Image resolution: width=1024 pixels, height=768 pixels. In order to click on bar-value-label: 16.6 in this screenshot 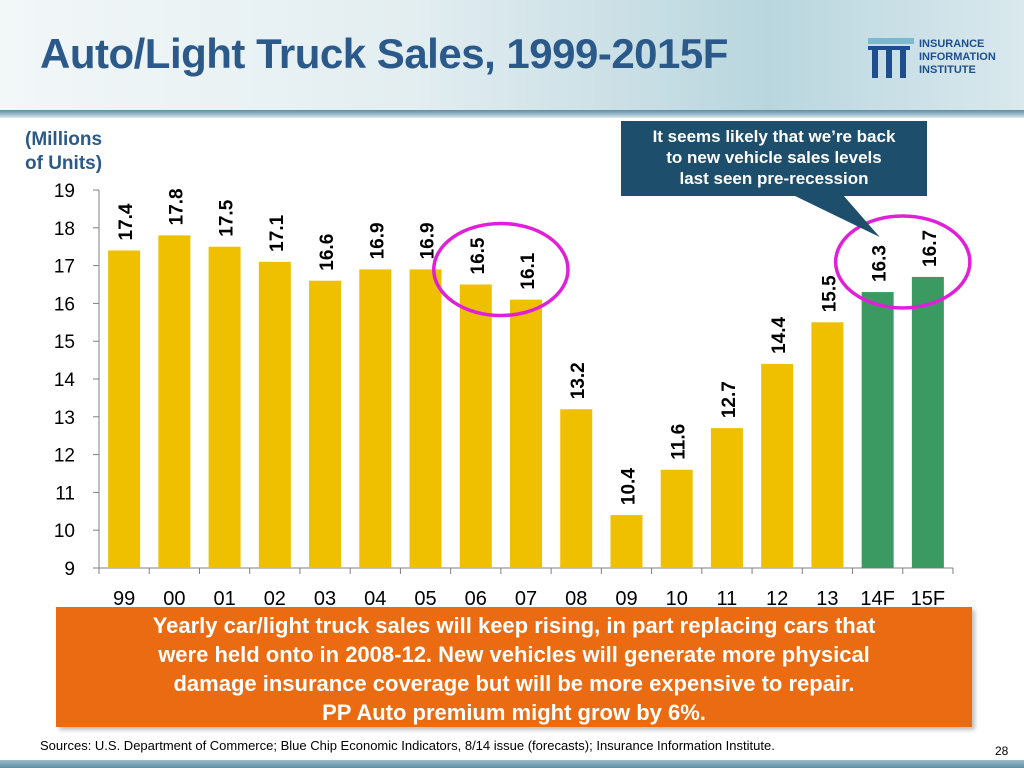, I will do `click(327, 252)`.